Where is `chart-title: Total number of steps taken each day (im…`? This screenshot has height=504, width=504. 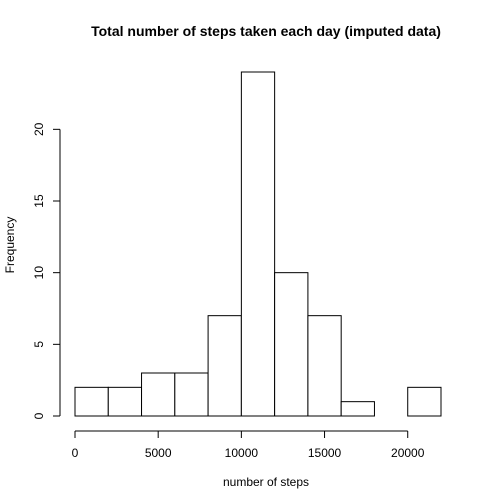 chart-title: Total number of steps taken each day (im… is located at coordinates (266, 31).